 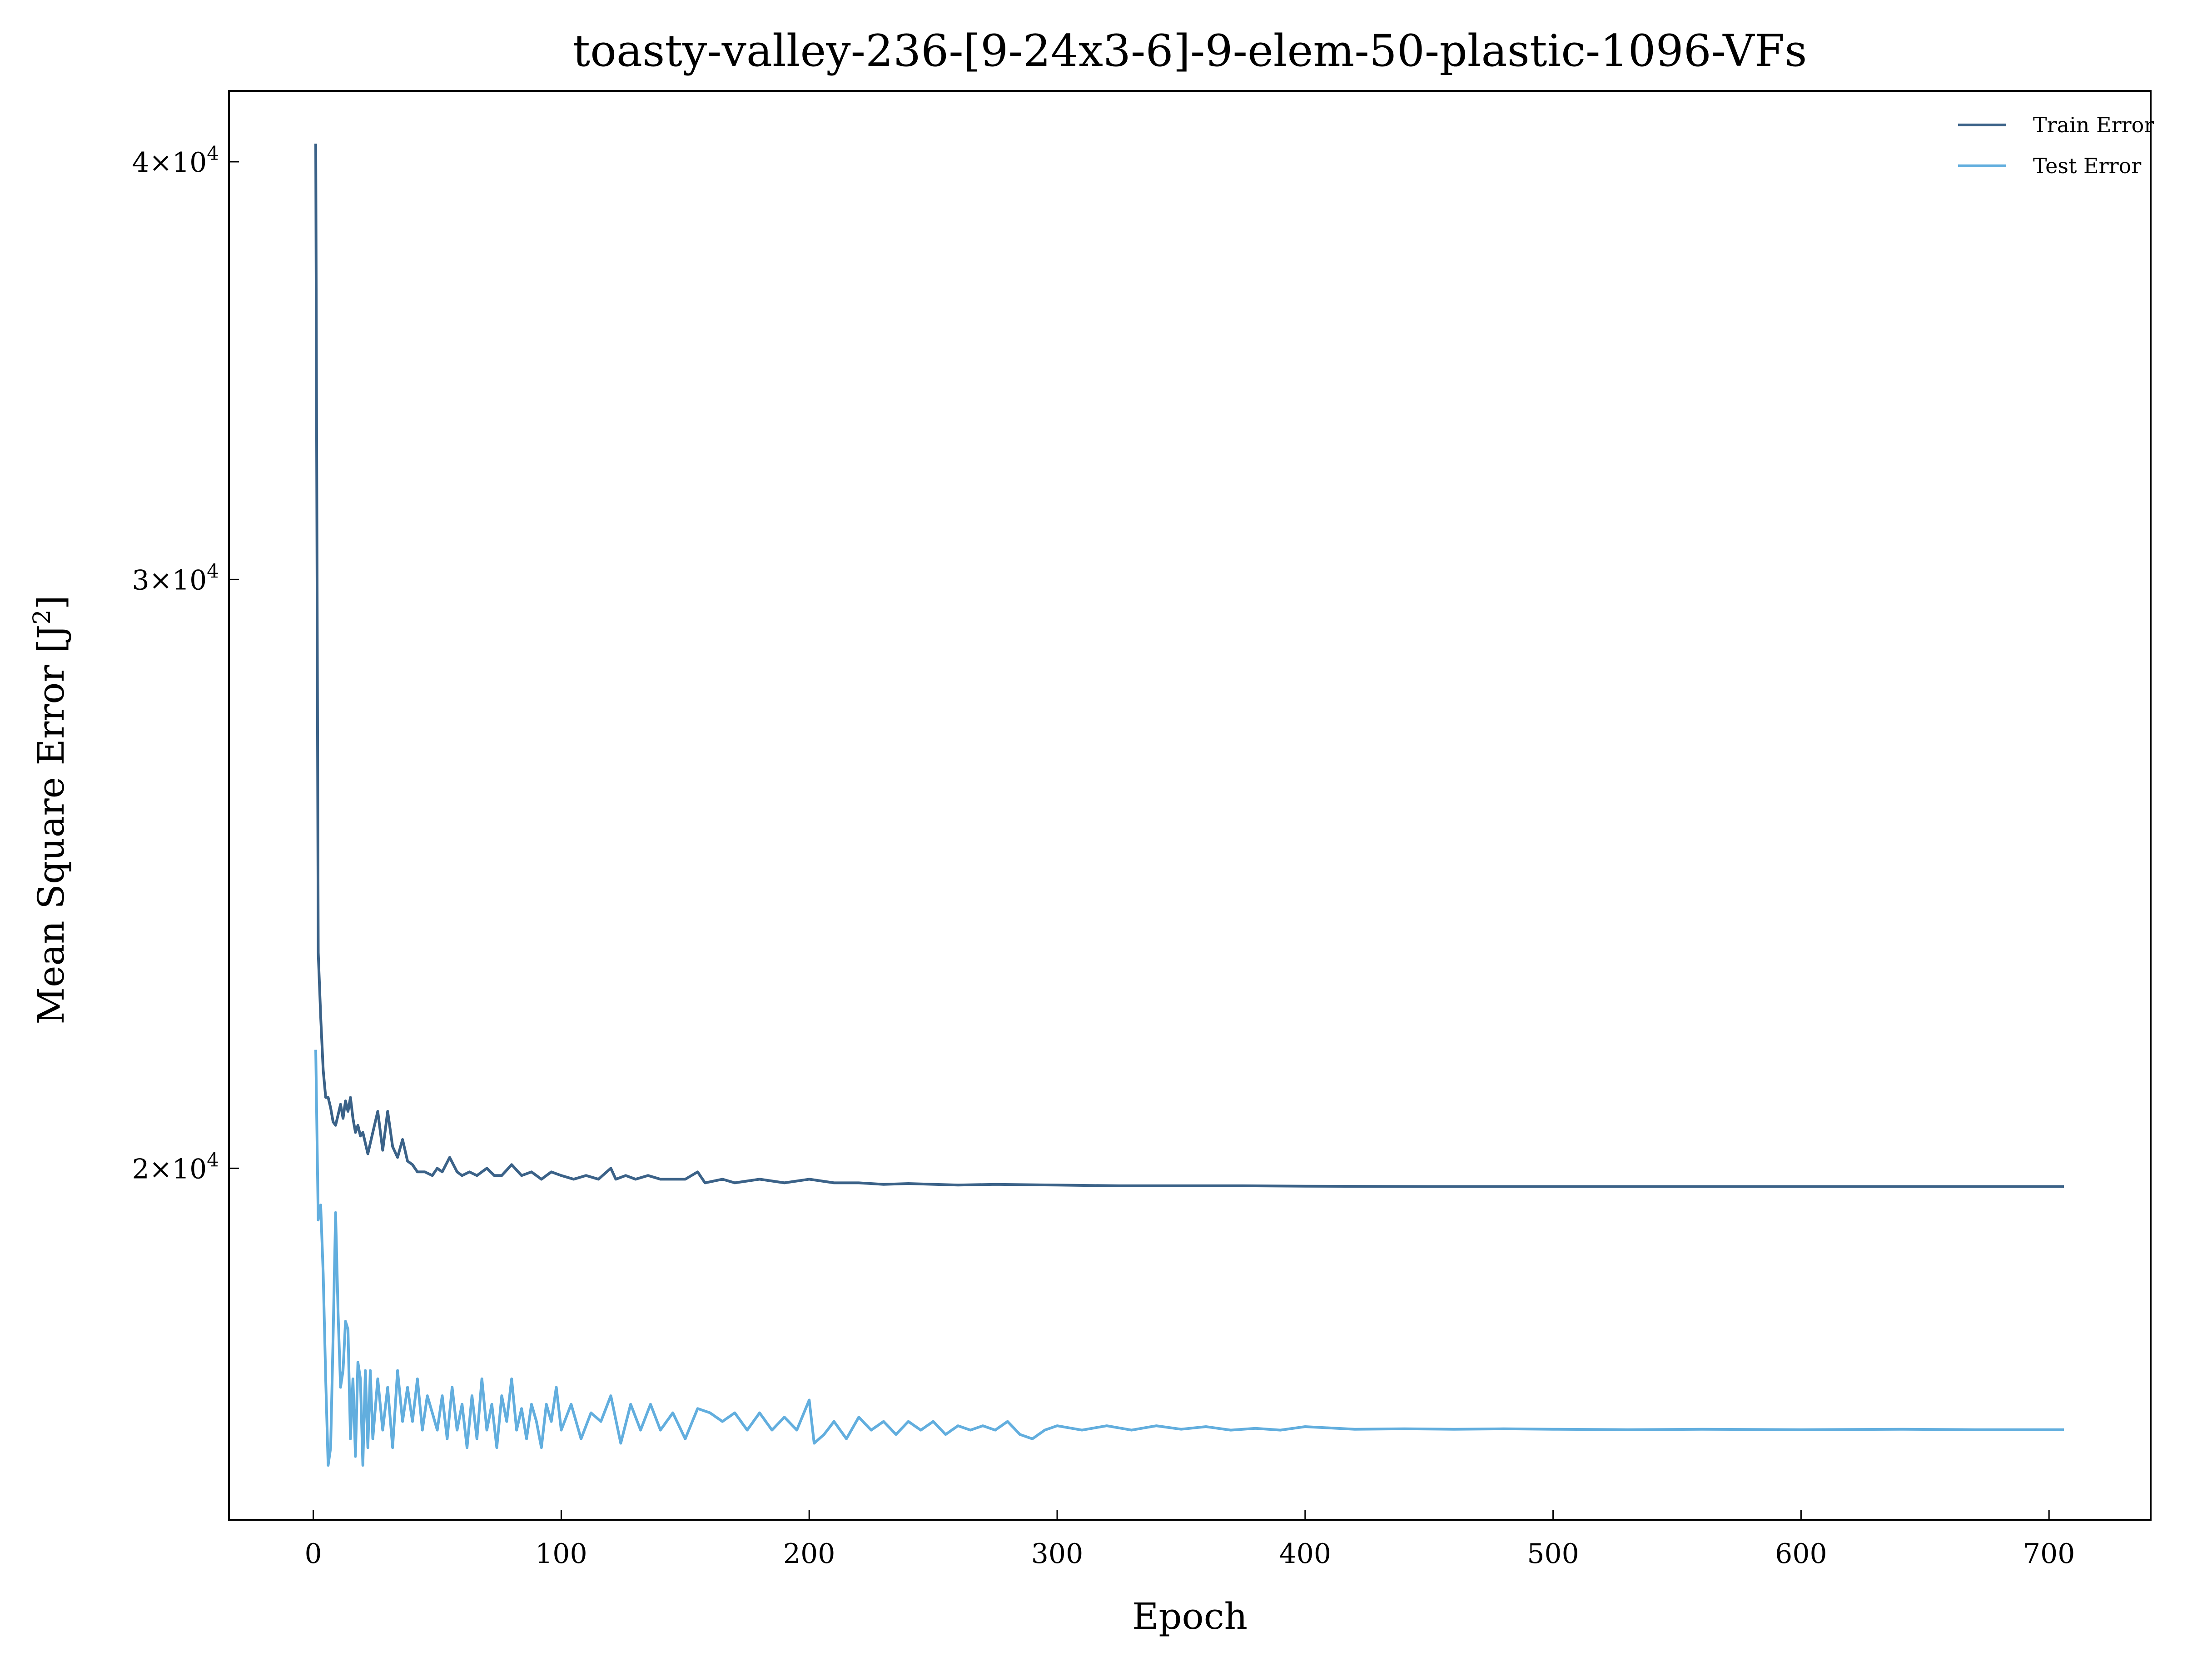 I want to click on y-axis-label: Mean Square Error [J2], so click(x=50, y=809).